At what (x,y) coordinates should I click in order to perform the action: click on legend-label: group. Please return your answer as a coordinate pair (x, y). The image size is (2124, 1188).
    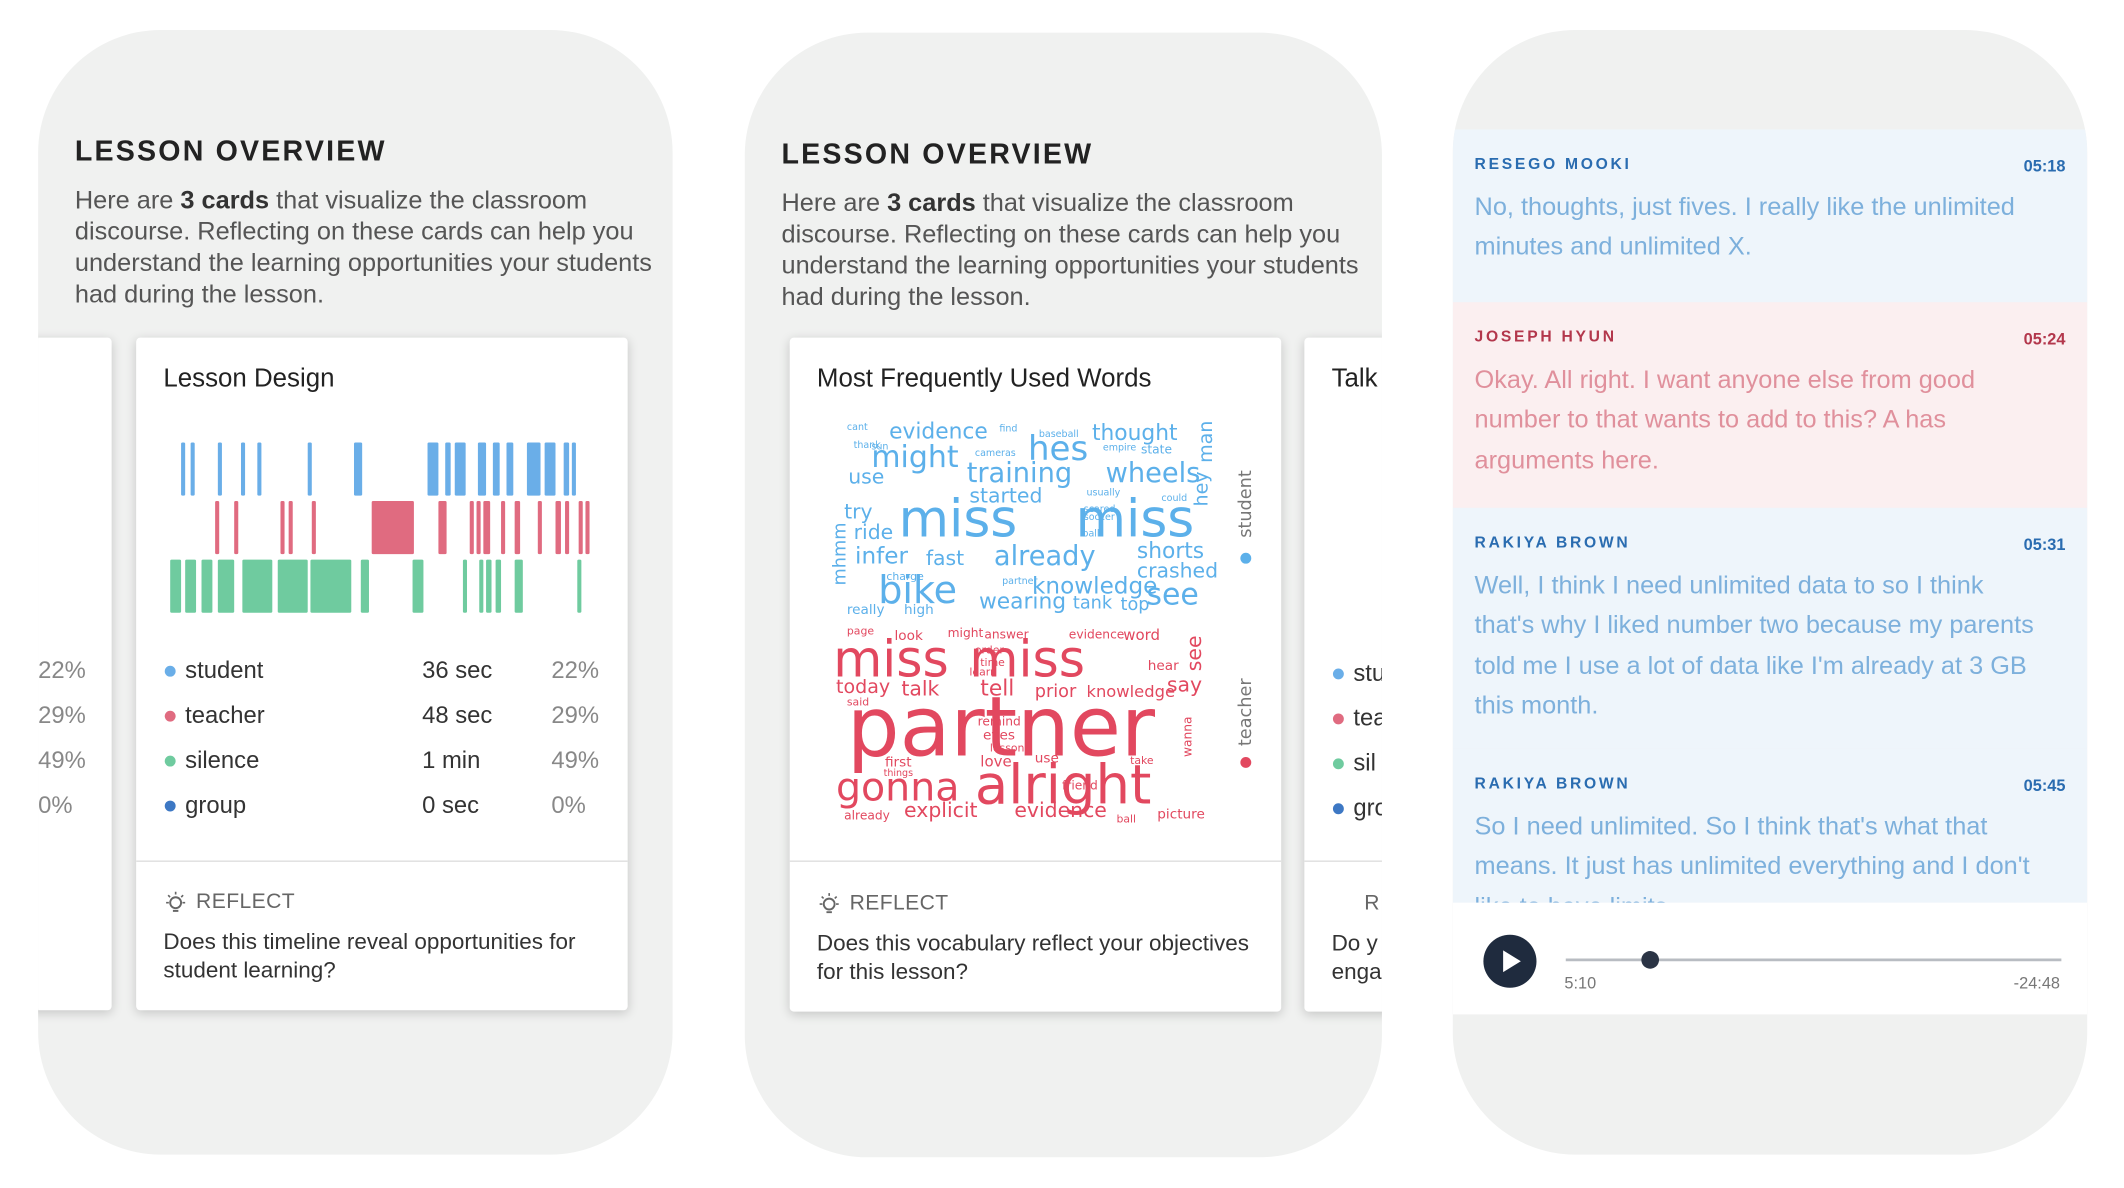
    Looking at the image, I should click on (216, 805).